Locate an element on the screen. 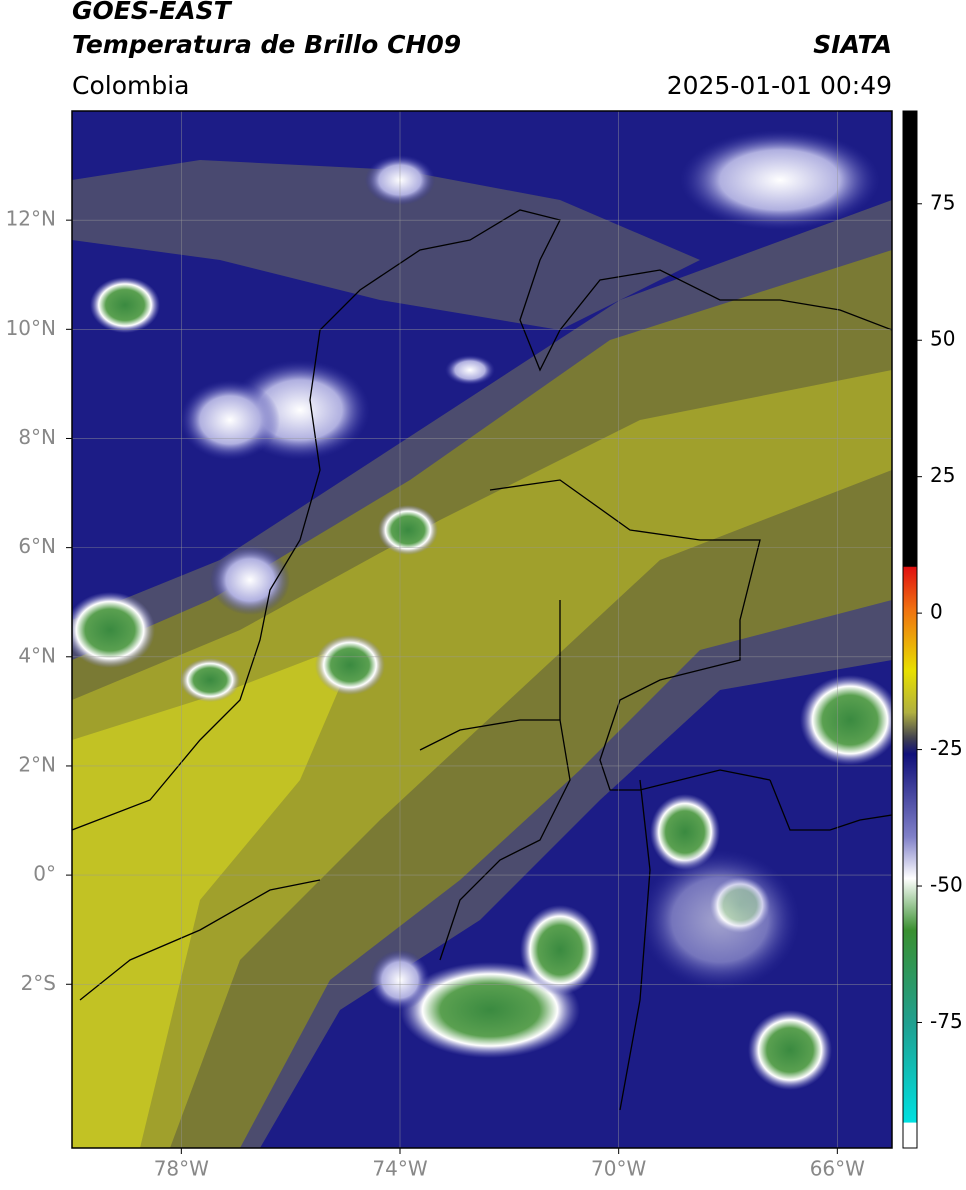 The image size is (966, 1190). y-tick-label: 2°S is located at coordinates (38, 983).